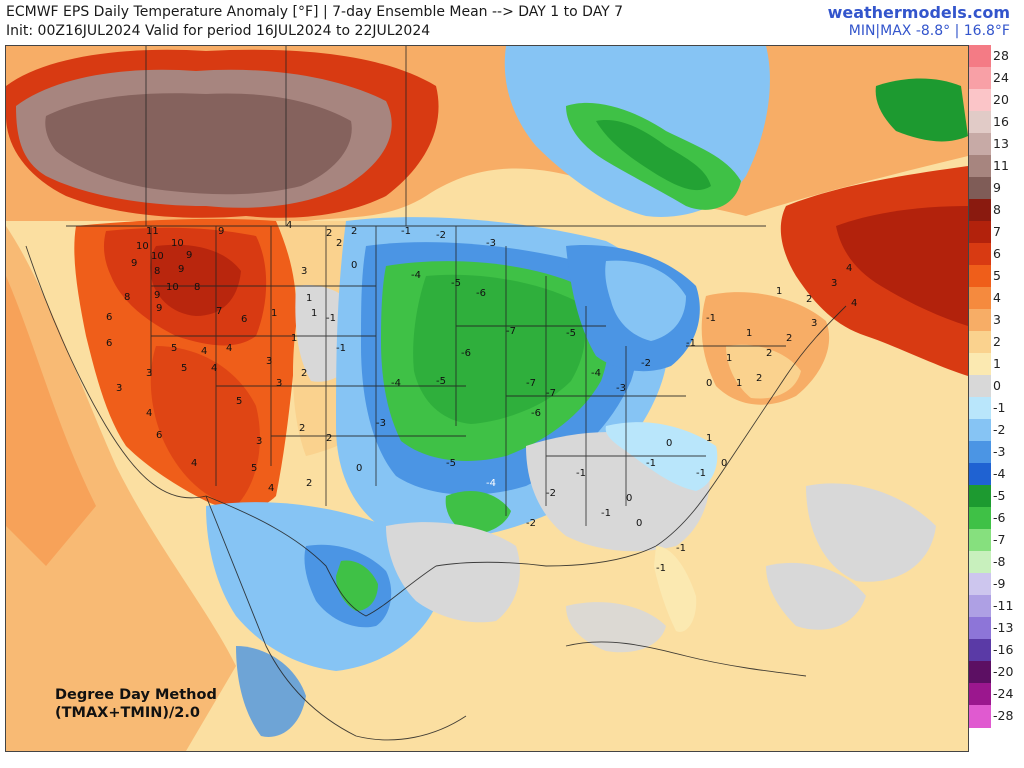 The height and width of the screenshot is (768, 1024). What do you see at coordinates (997, 385) in the screenshot?
I see `legend-label: 0` at bounding box center [997, 385].